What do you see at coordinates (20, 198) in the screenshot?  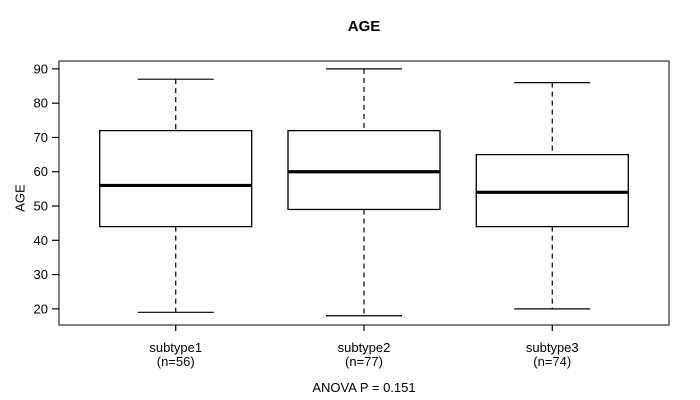 I see `y-axis-label: AGE` at bounding box center [20, 198].